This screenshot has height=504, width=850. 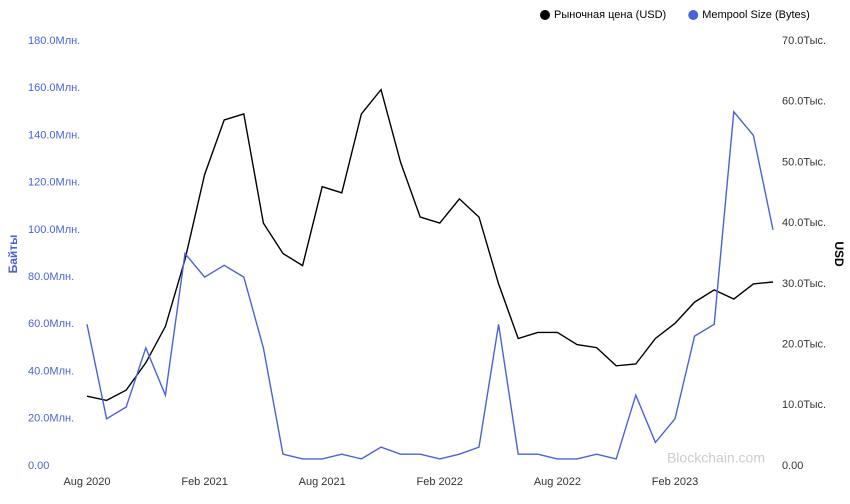 What do you see at coordinates (440, 482) in the screenshot?
I see `x-tick-label: Feb 2022` at bounding box center [440, 482].